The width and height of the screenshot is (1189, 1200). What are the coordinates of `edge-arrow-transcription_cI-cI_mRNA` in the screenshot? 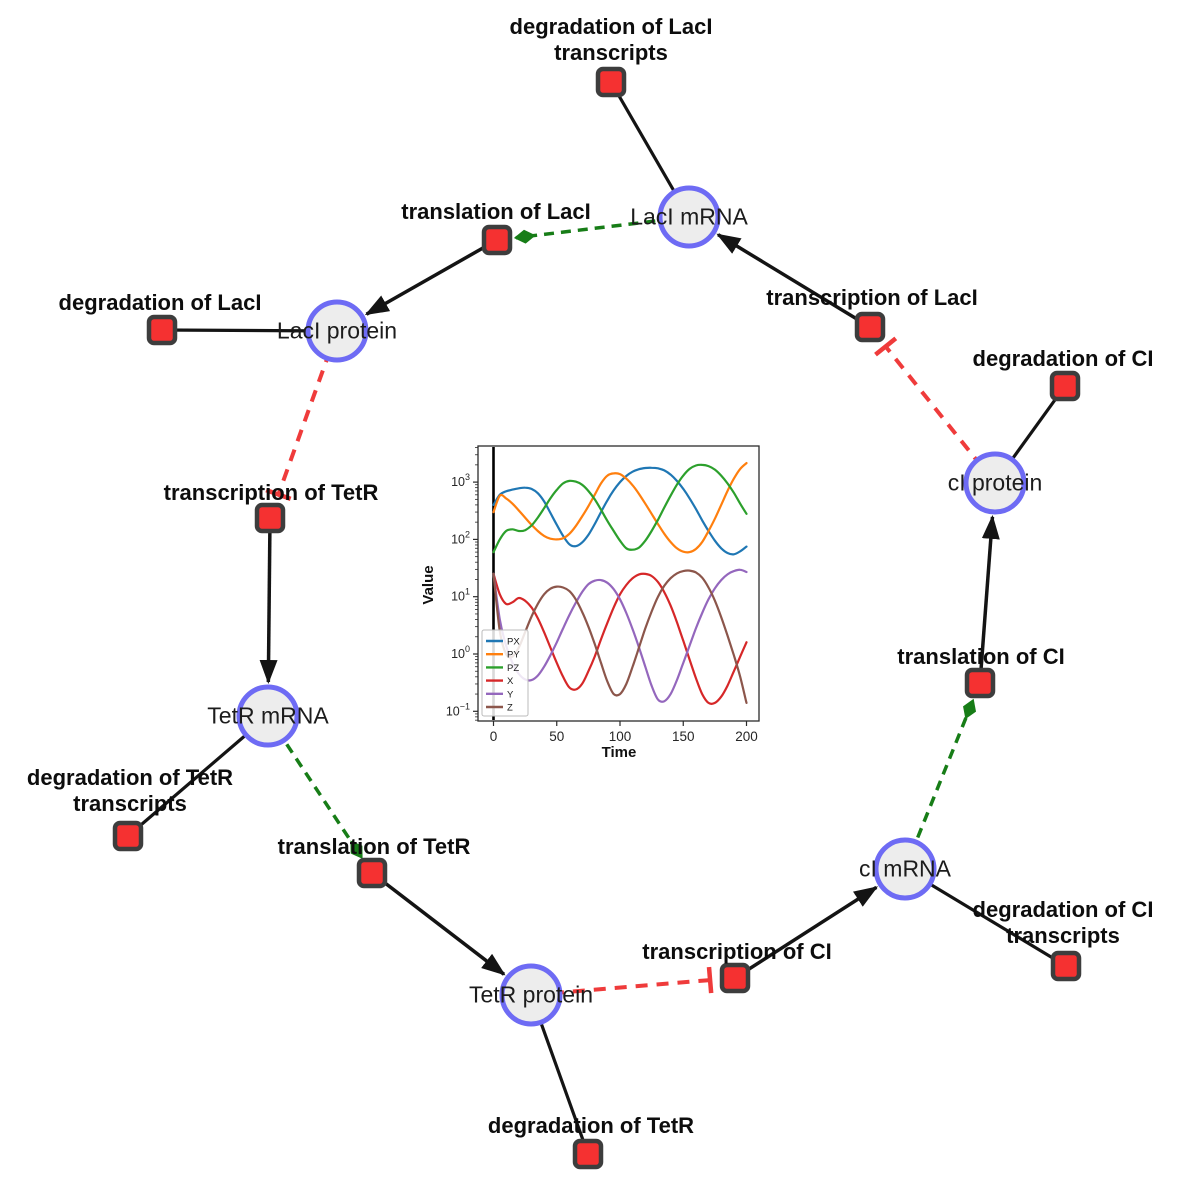 It's located at (806, 932).